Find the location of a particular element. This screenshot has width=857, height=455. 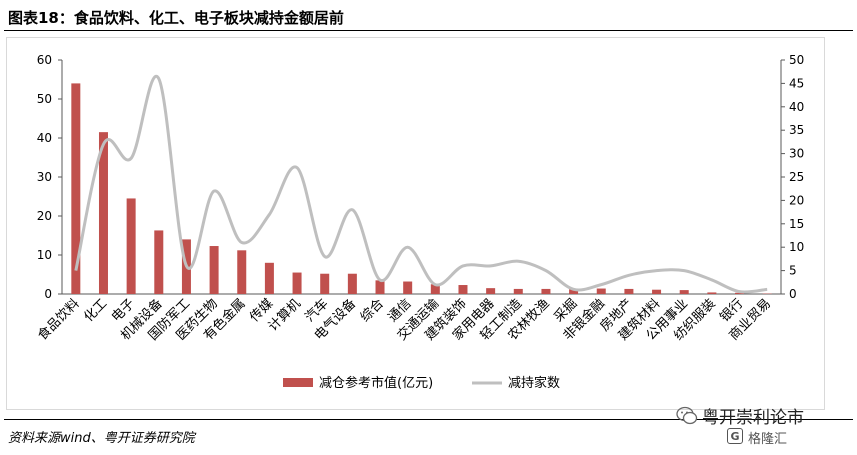

left-tick-label: 10 is located at coordinates (44, 255).